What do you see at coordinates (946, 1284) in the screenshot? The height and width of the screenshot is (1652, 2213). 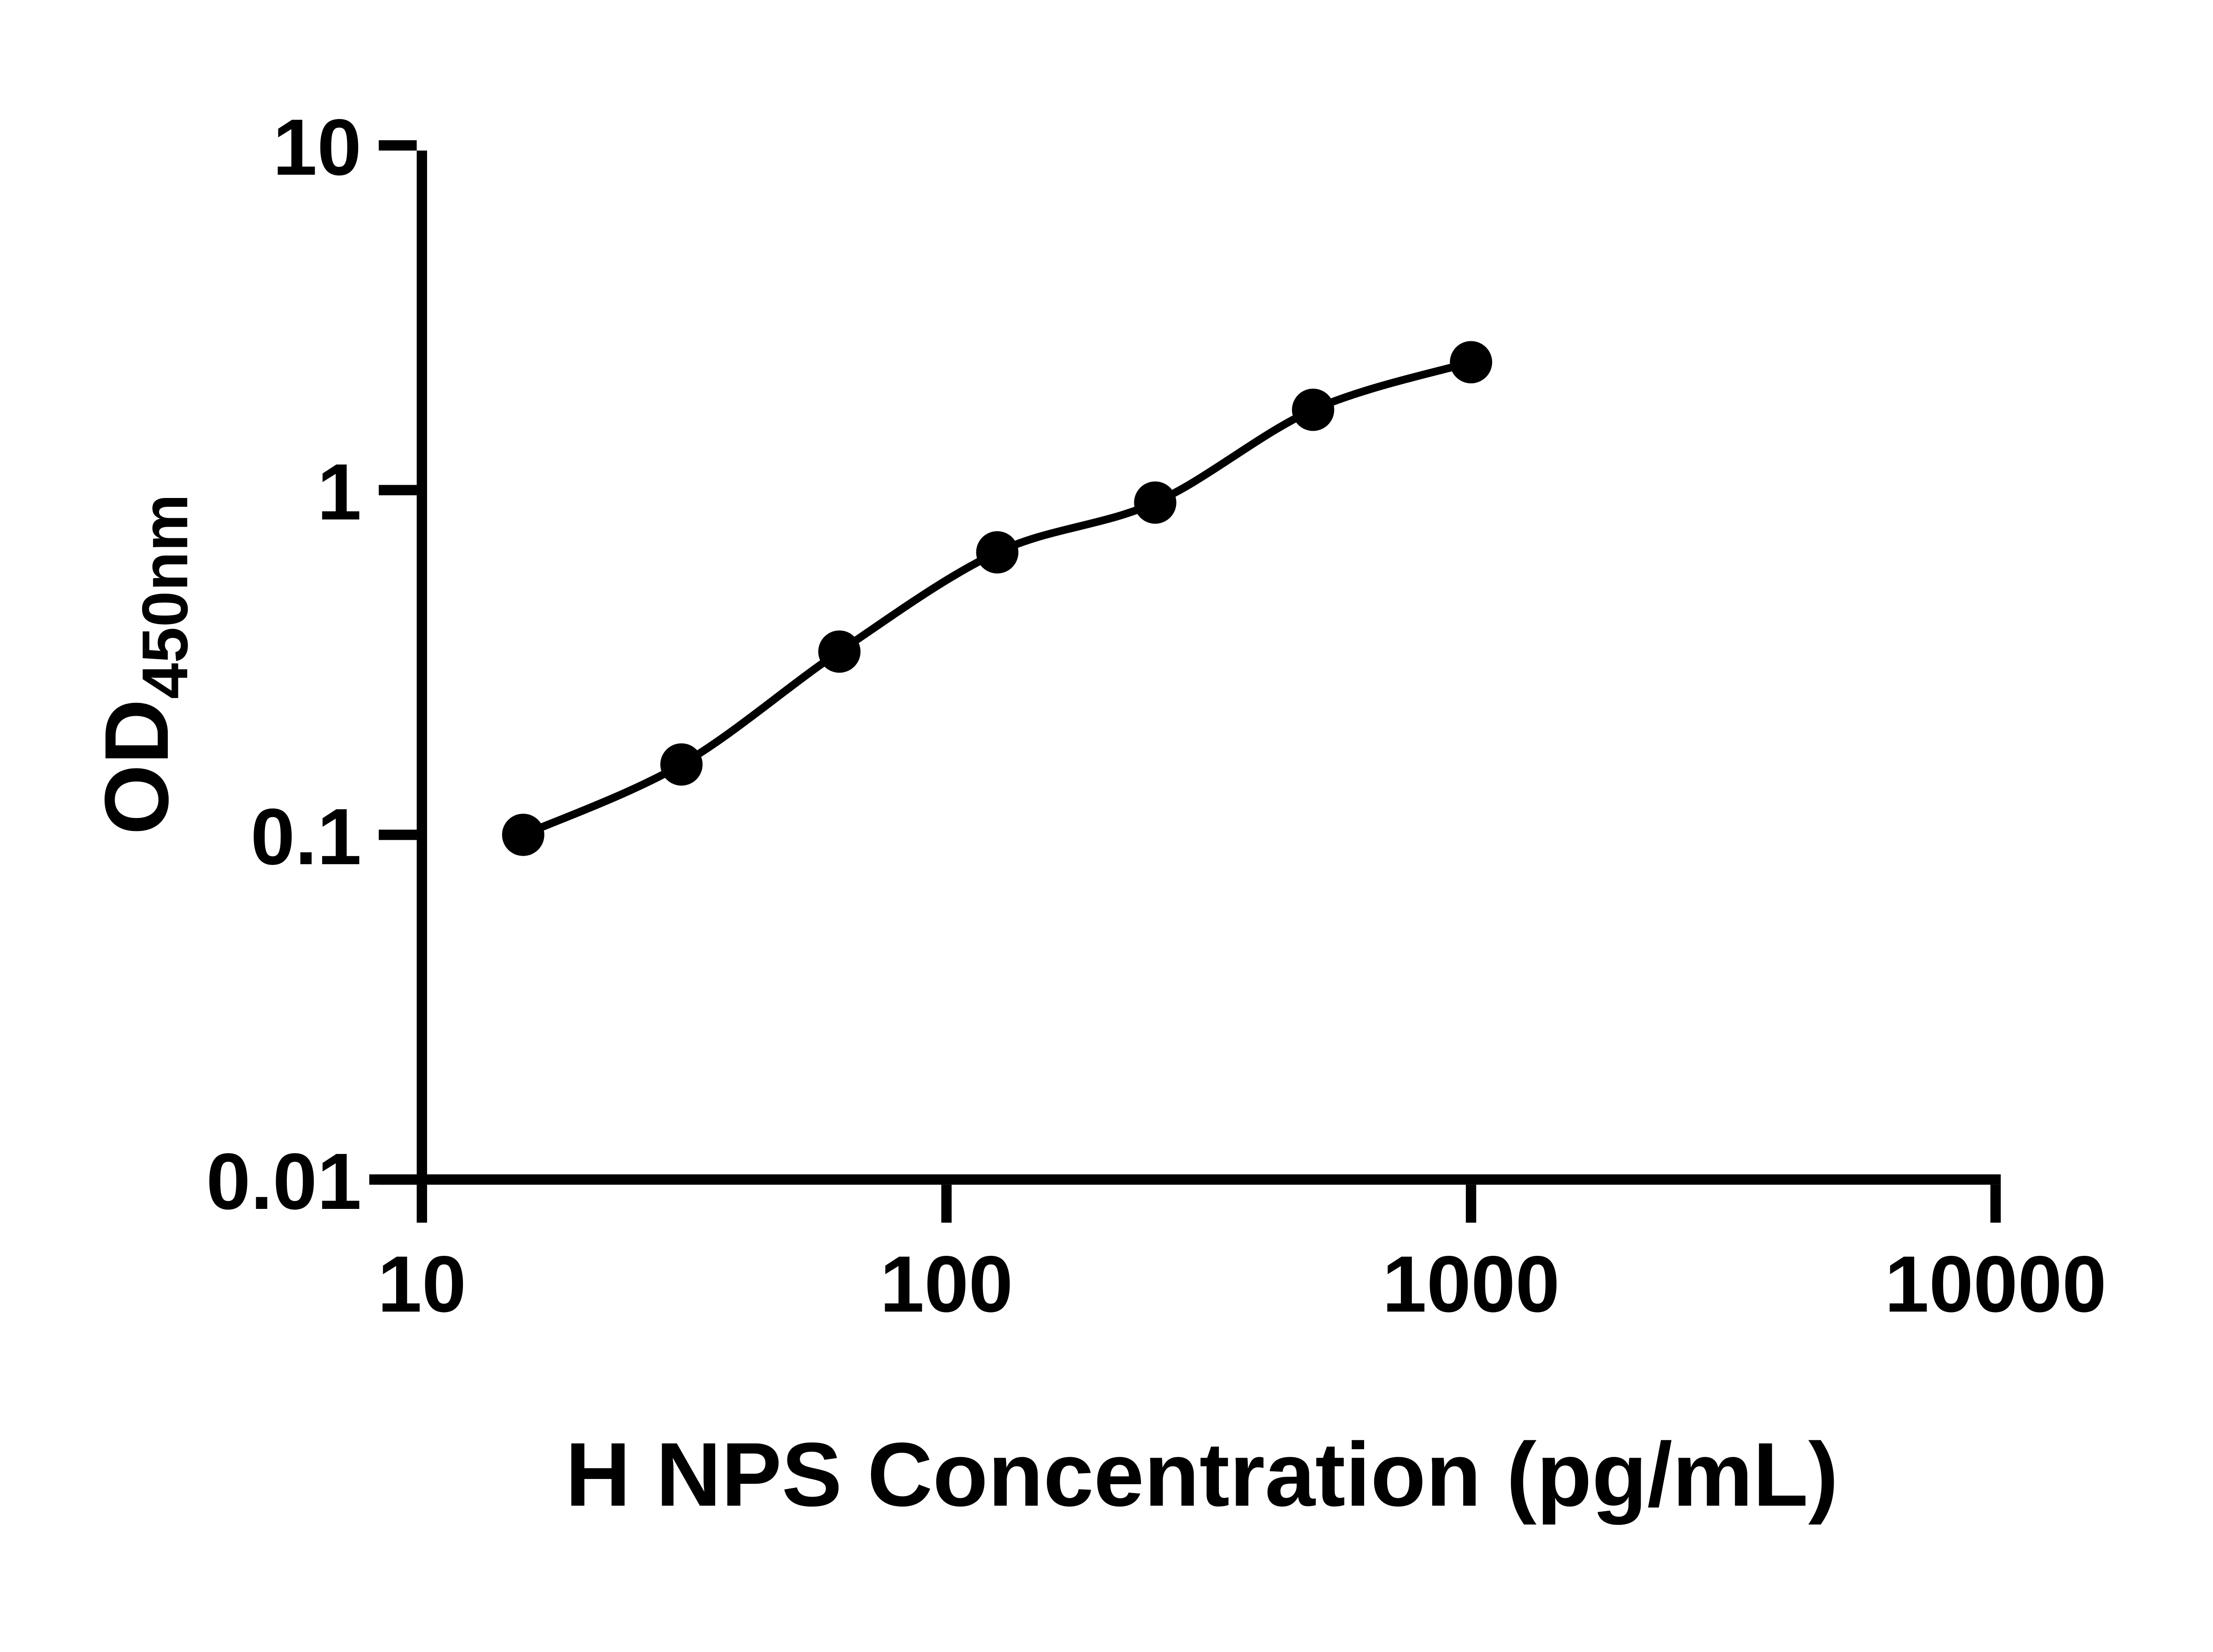 I see `x-tick-label: 100` at bounding box center [946, 1284].